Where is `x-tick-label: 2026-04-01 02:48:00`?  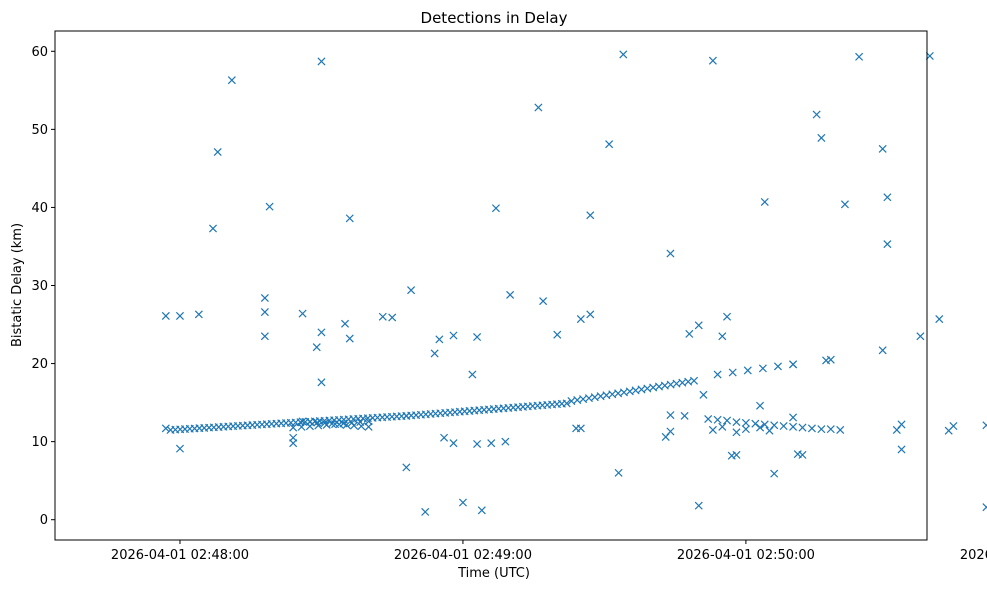
x-tick-label: 2026-04-01 02:48:00 is located at coordinates (180, 555).